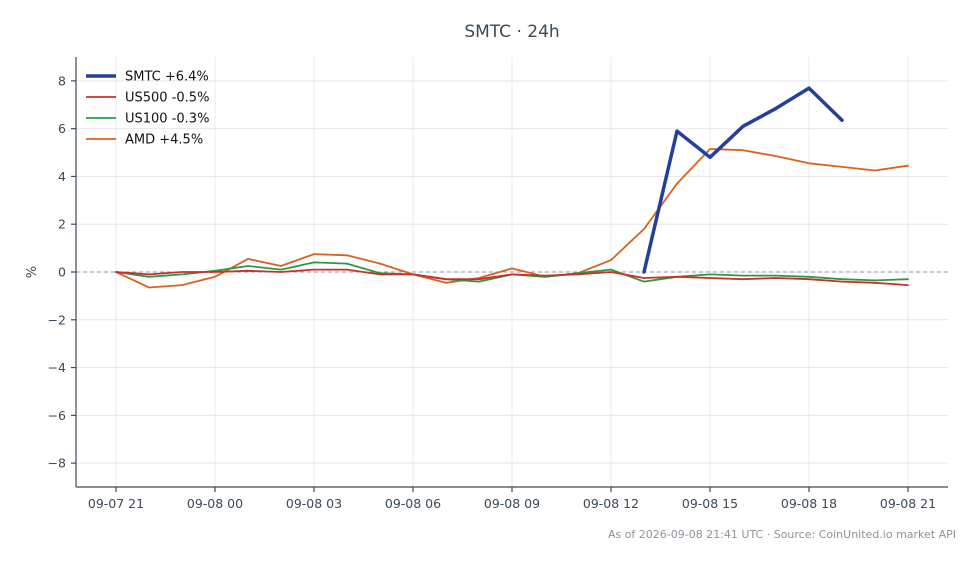  What do you see at coordinates (512, 503) in the screenshot?
I see `x-tick-label: 09-08 09` at bounding box center [512, 503].